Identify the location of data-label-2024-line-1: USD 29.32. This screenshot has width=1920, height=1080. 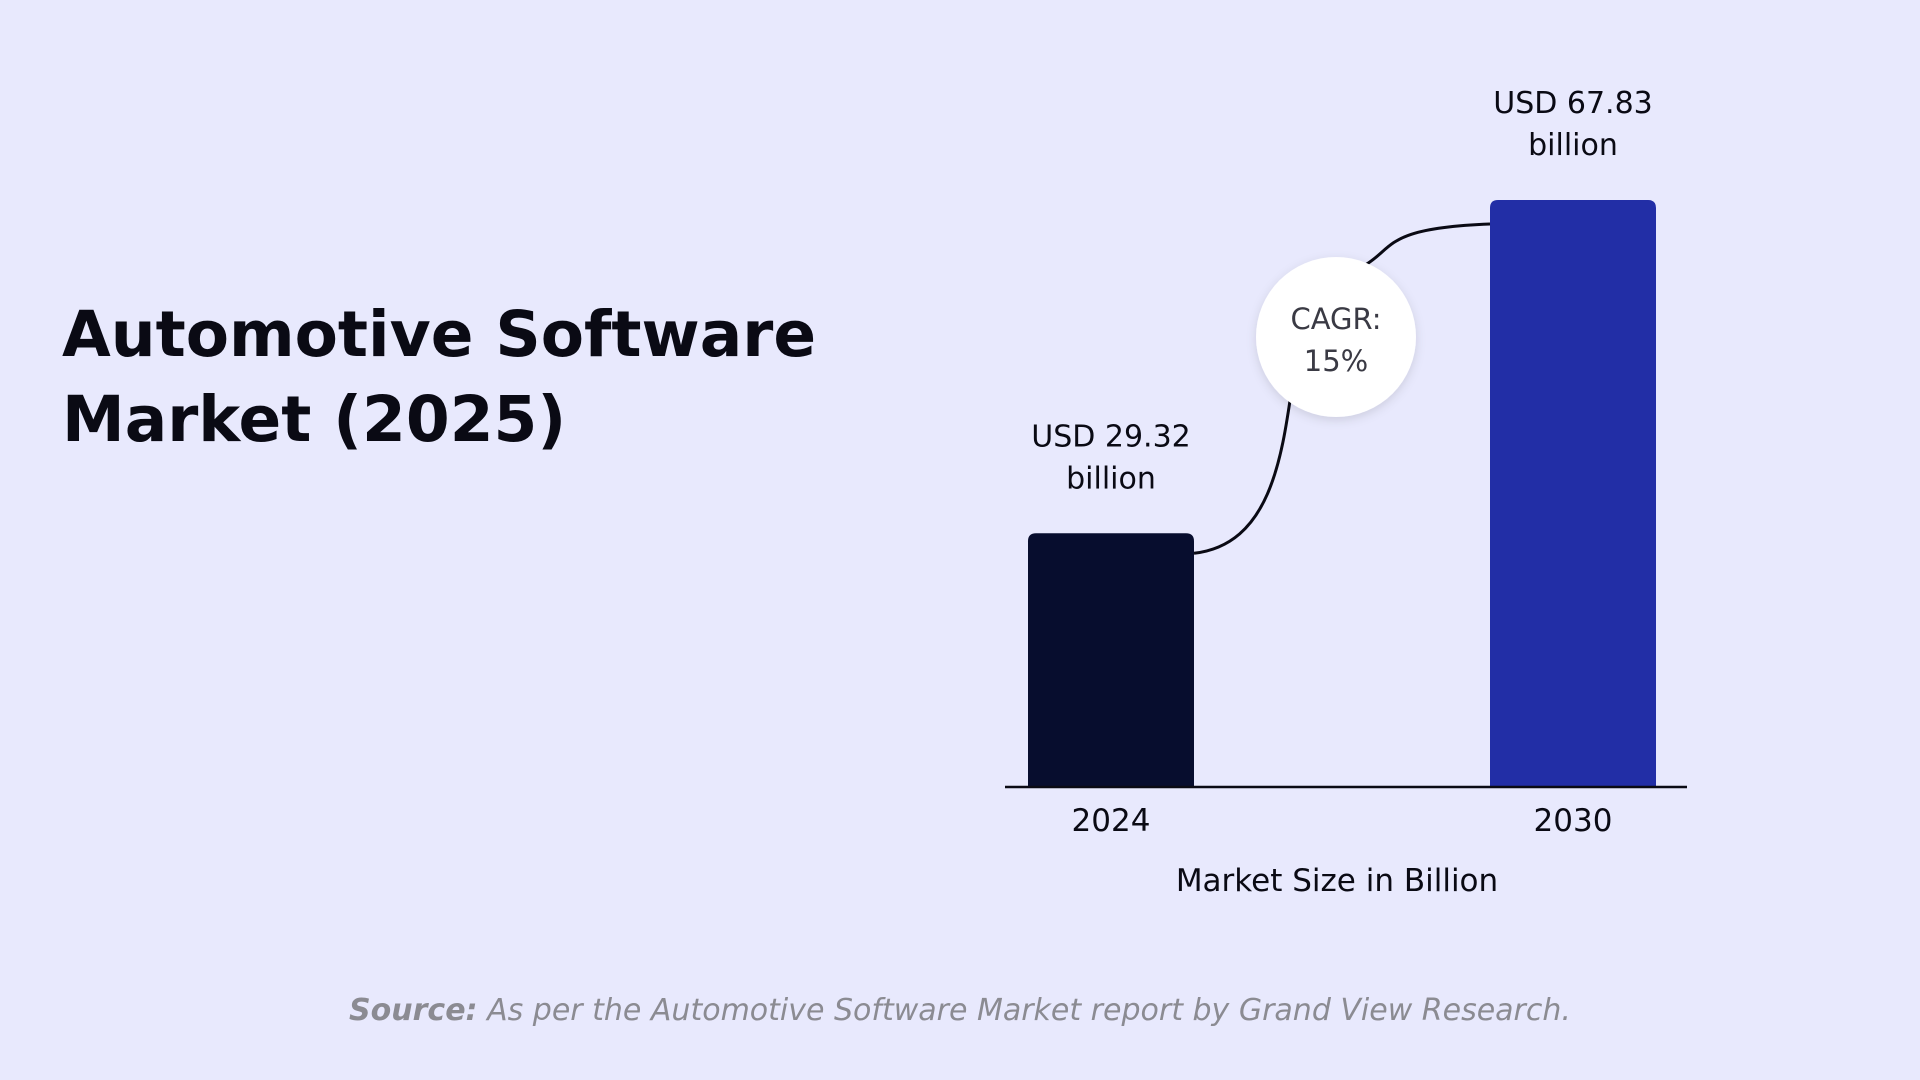
(1111, 436).